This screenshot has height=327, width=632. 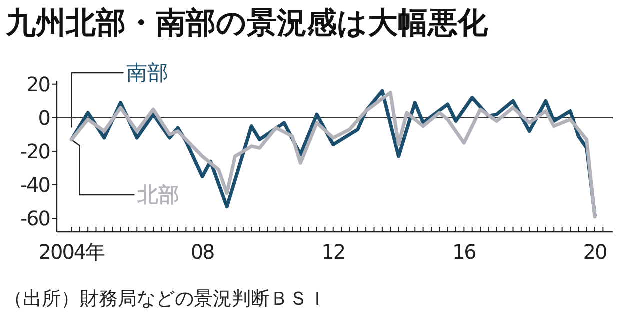 What do you see at coordinates (147, 73) in the screenshot?
I see `series-label: 南部` at bounding box center [147, 73].